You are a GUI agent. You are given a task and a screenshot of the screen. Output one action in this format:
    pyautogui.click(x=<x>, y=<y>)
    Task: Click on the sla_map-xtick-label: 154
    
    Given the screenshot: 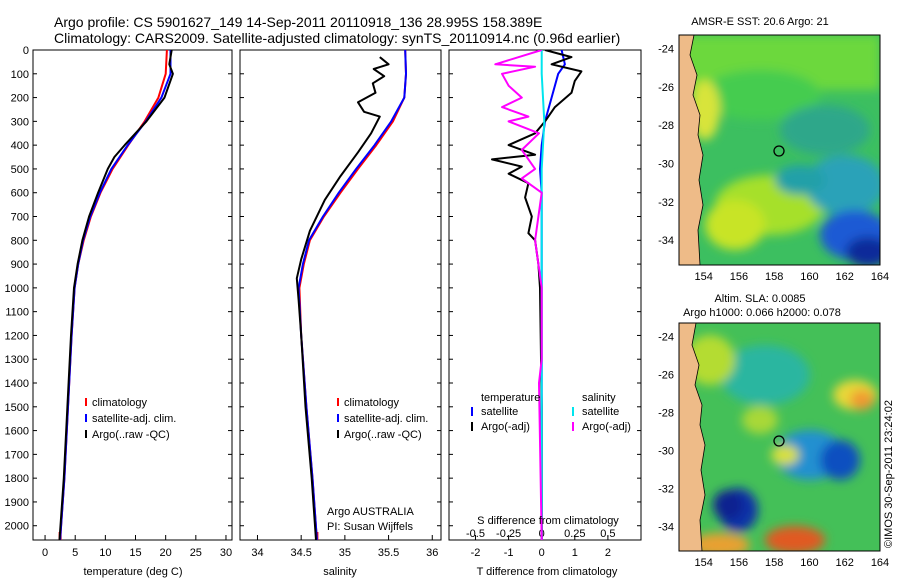 What is the action you would take?
    pyautogui.click(x=704, y=563)
    